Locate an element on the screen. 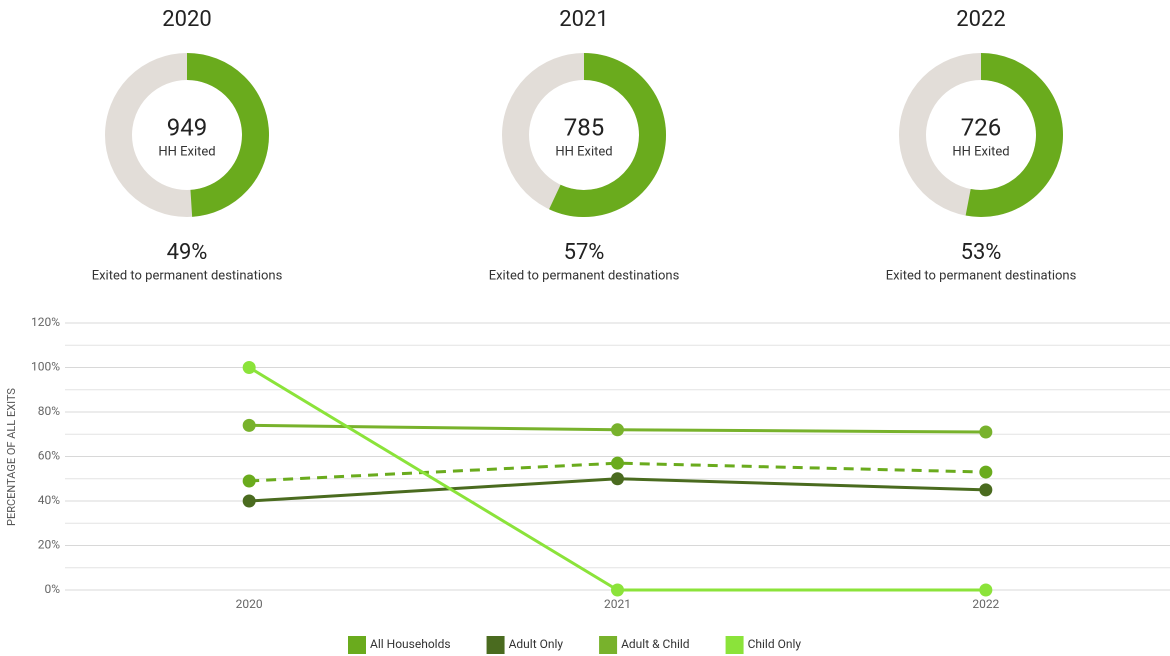  y-axis-label: PERCENTAGE OF ALL EXITS is located at coordinates (11, 457).